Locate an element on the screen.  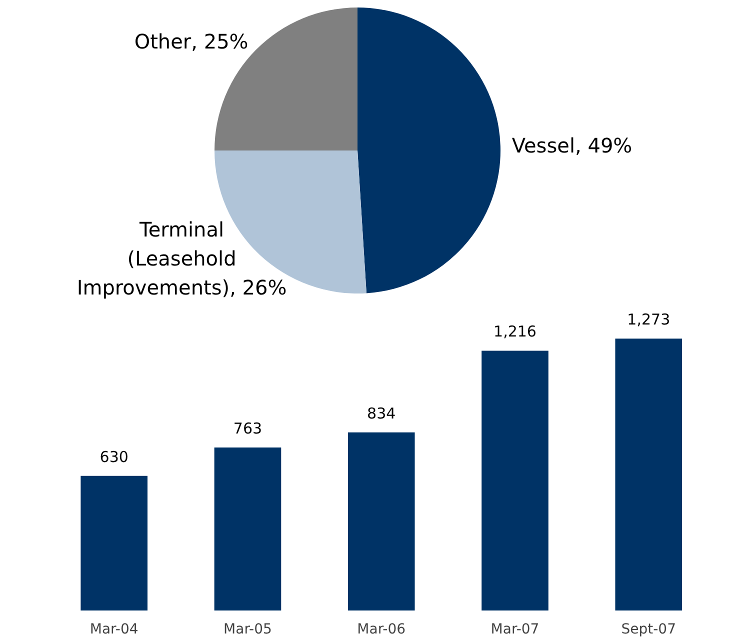
data-label: 1,216 is located at coordinates (515, 331).